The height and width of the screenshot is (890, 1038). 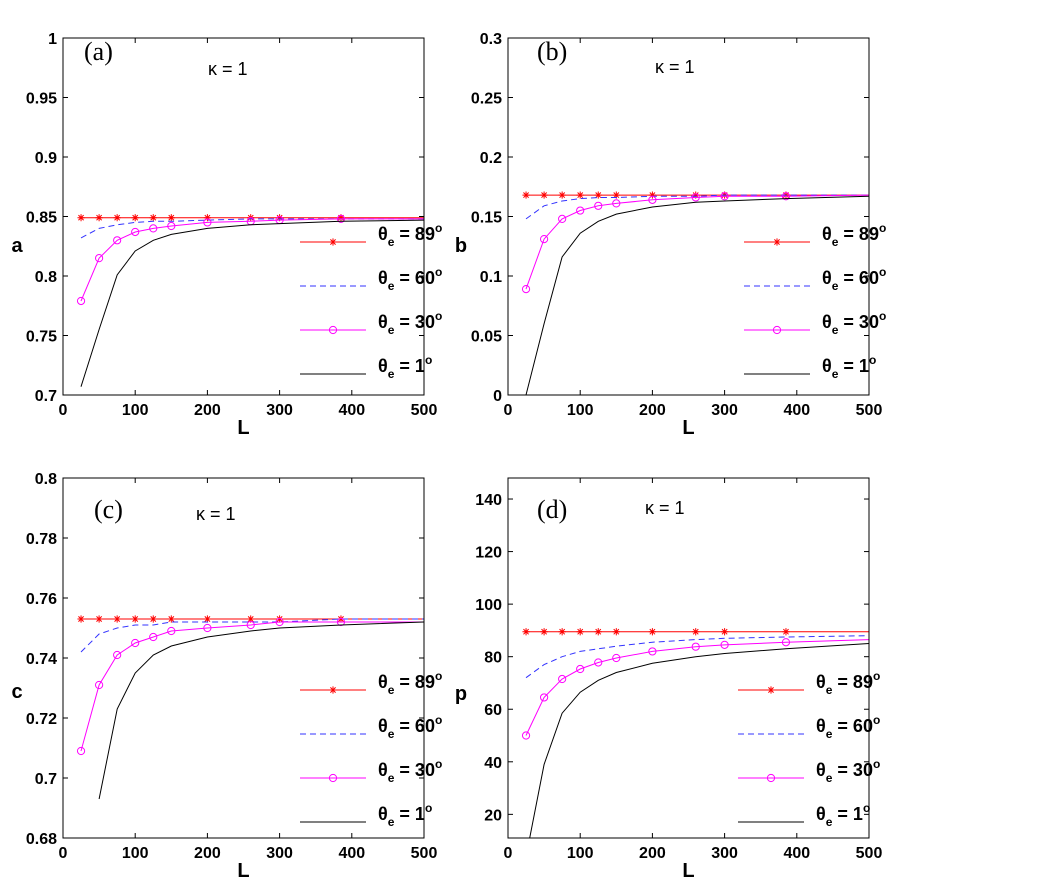 What do you see at coordinates (410, 771) in the screenshot?
I see `legend-entry: θe = 30o` at bounding box center [410, 771].